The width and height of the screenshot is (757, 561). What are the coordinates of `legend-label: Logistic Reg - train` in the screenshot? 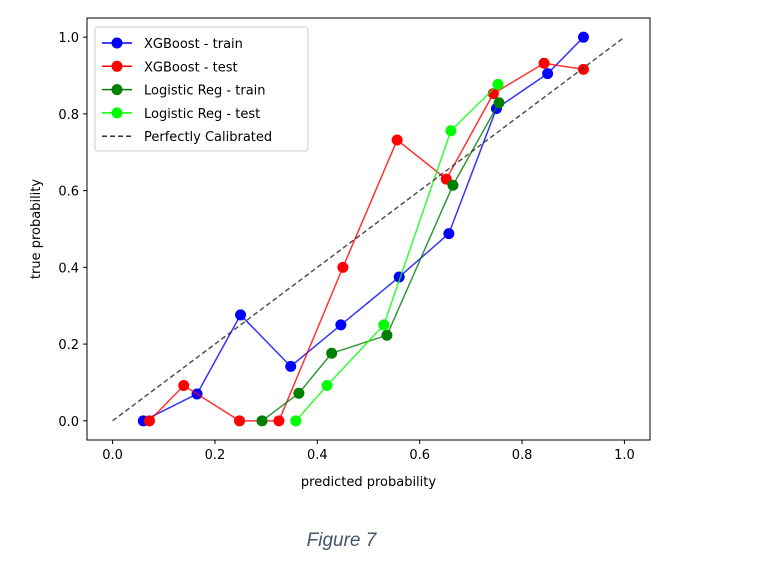 It's located at (205, 91).